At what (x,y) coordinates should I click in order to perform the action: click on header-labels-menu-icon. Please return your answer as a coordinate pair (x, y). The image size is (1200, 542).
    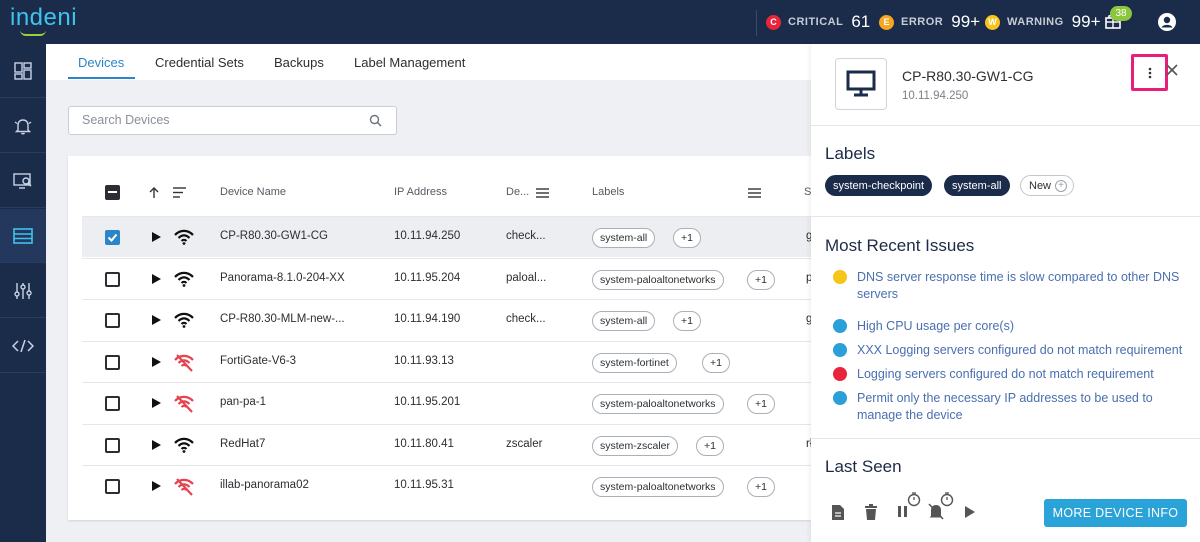
    Looking at the image, I should click on (754, 193).